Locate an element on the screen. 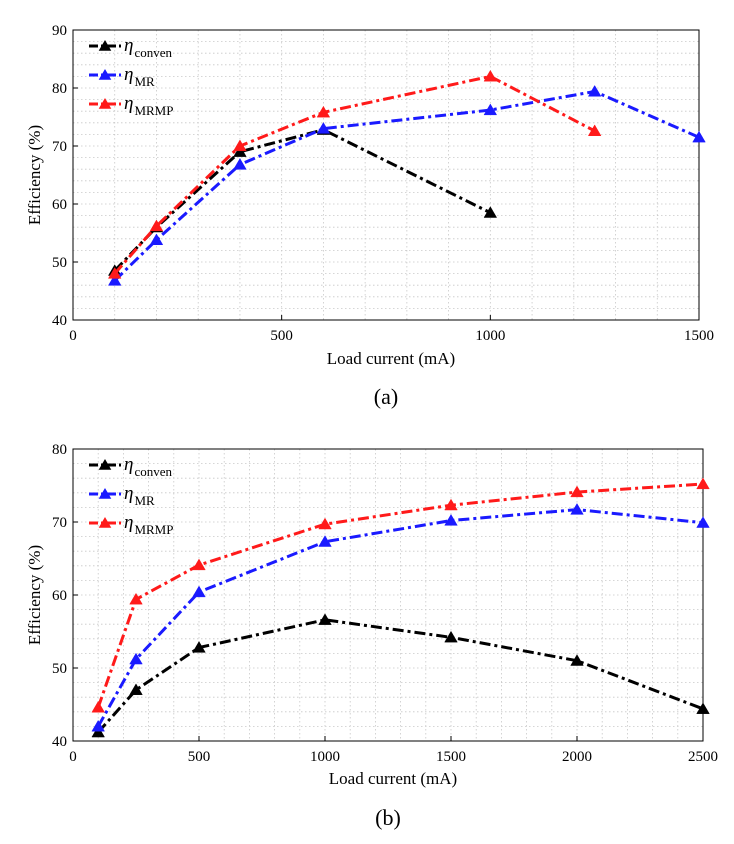 Image resolution: width=734 pixels, height=844 pixels. legend: ηconven ηMR ηMRMP is located at coordinates (131, 76).